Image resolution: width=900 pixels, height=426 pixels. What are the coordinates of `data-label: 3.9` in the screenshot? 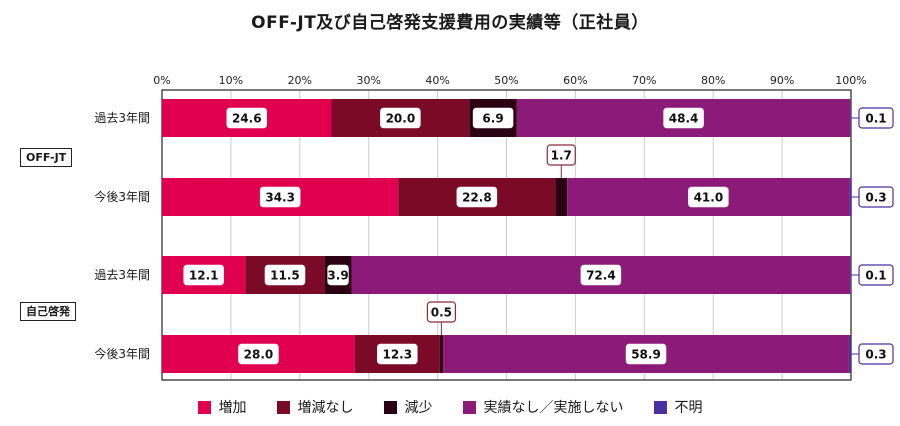 It's located at (337, 276).